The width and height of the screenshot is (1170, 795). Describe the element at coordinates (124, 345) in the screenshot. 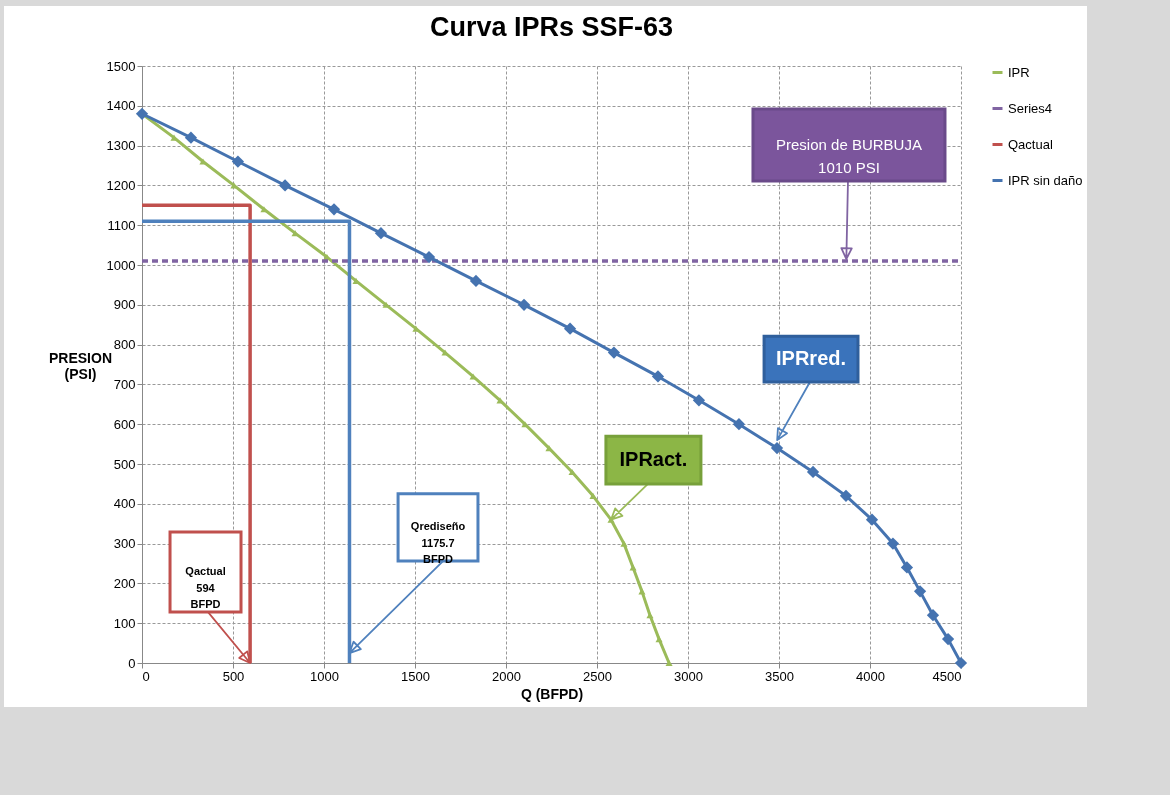

I see `y-tick-label: 800` at that location.